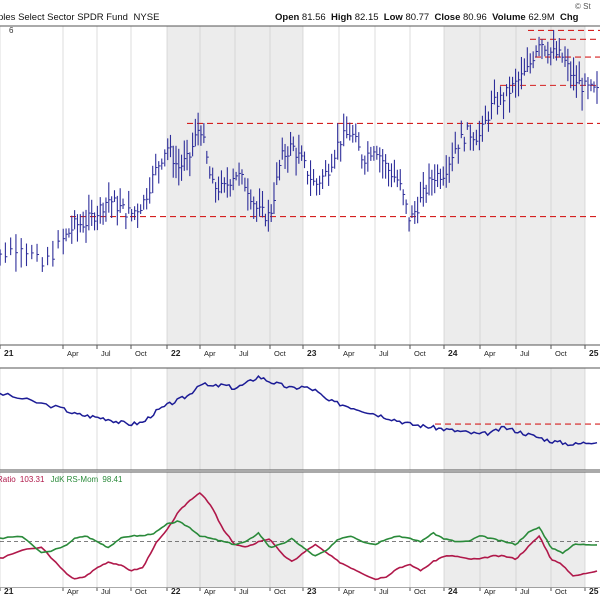 Image resolution: width=600 pixels, height=600 pixels. I want to click on close-label: Close, so click(447, 17).